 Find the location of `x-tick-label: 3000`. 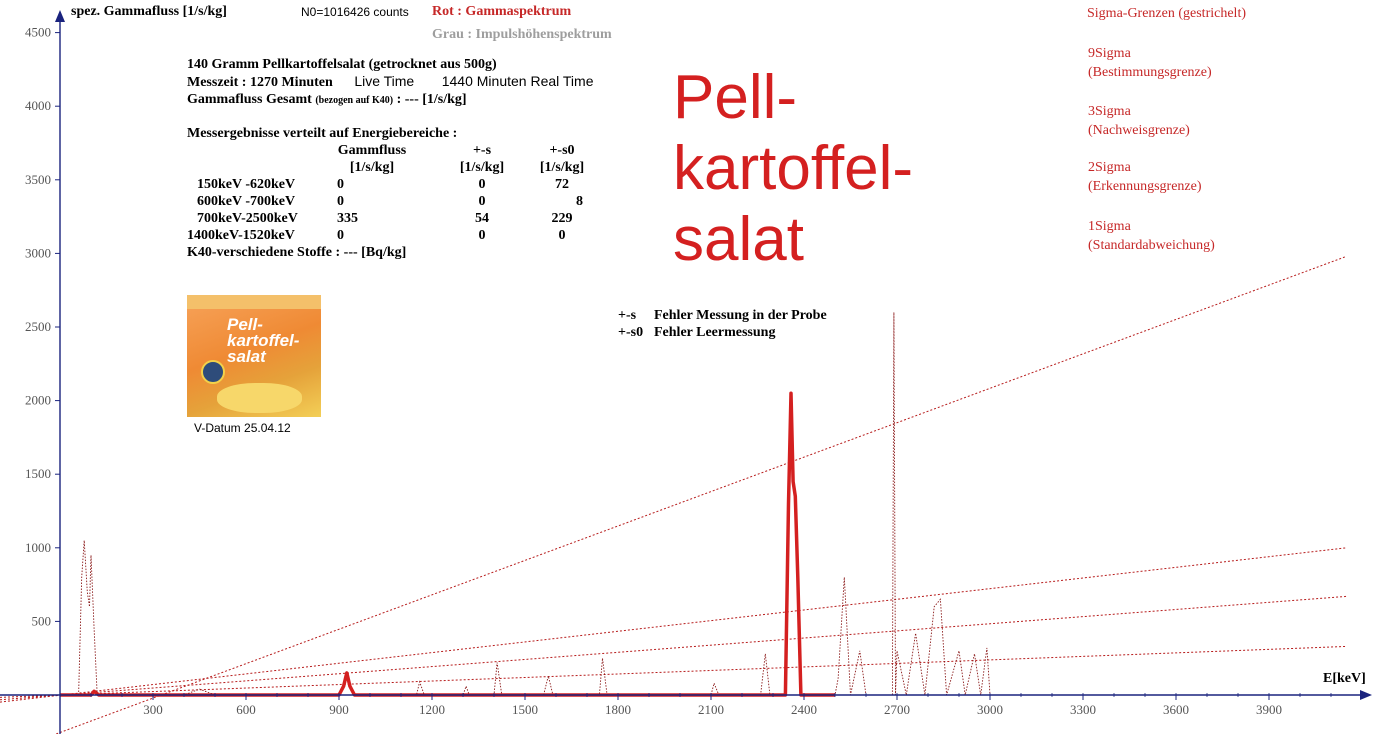

x-tick-label: 3000 is located at coordinates (990, 709).